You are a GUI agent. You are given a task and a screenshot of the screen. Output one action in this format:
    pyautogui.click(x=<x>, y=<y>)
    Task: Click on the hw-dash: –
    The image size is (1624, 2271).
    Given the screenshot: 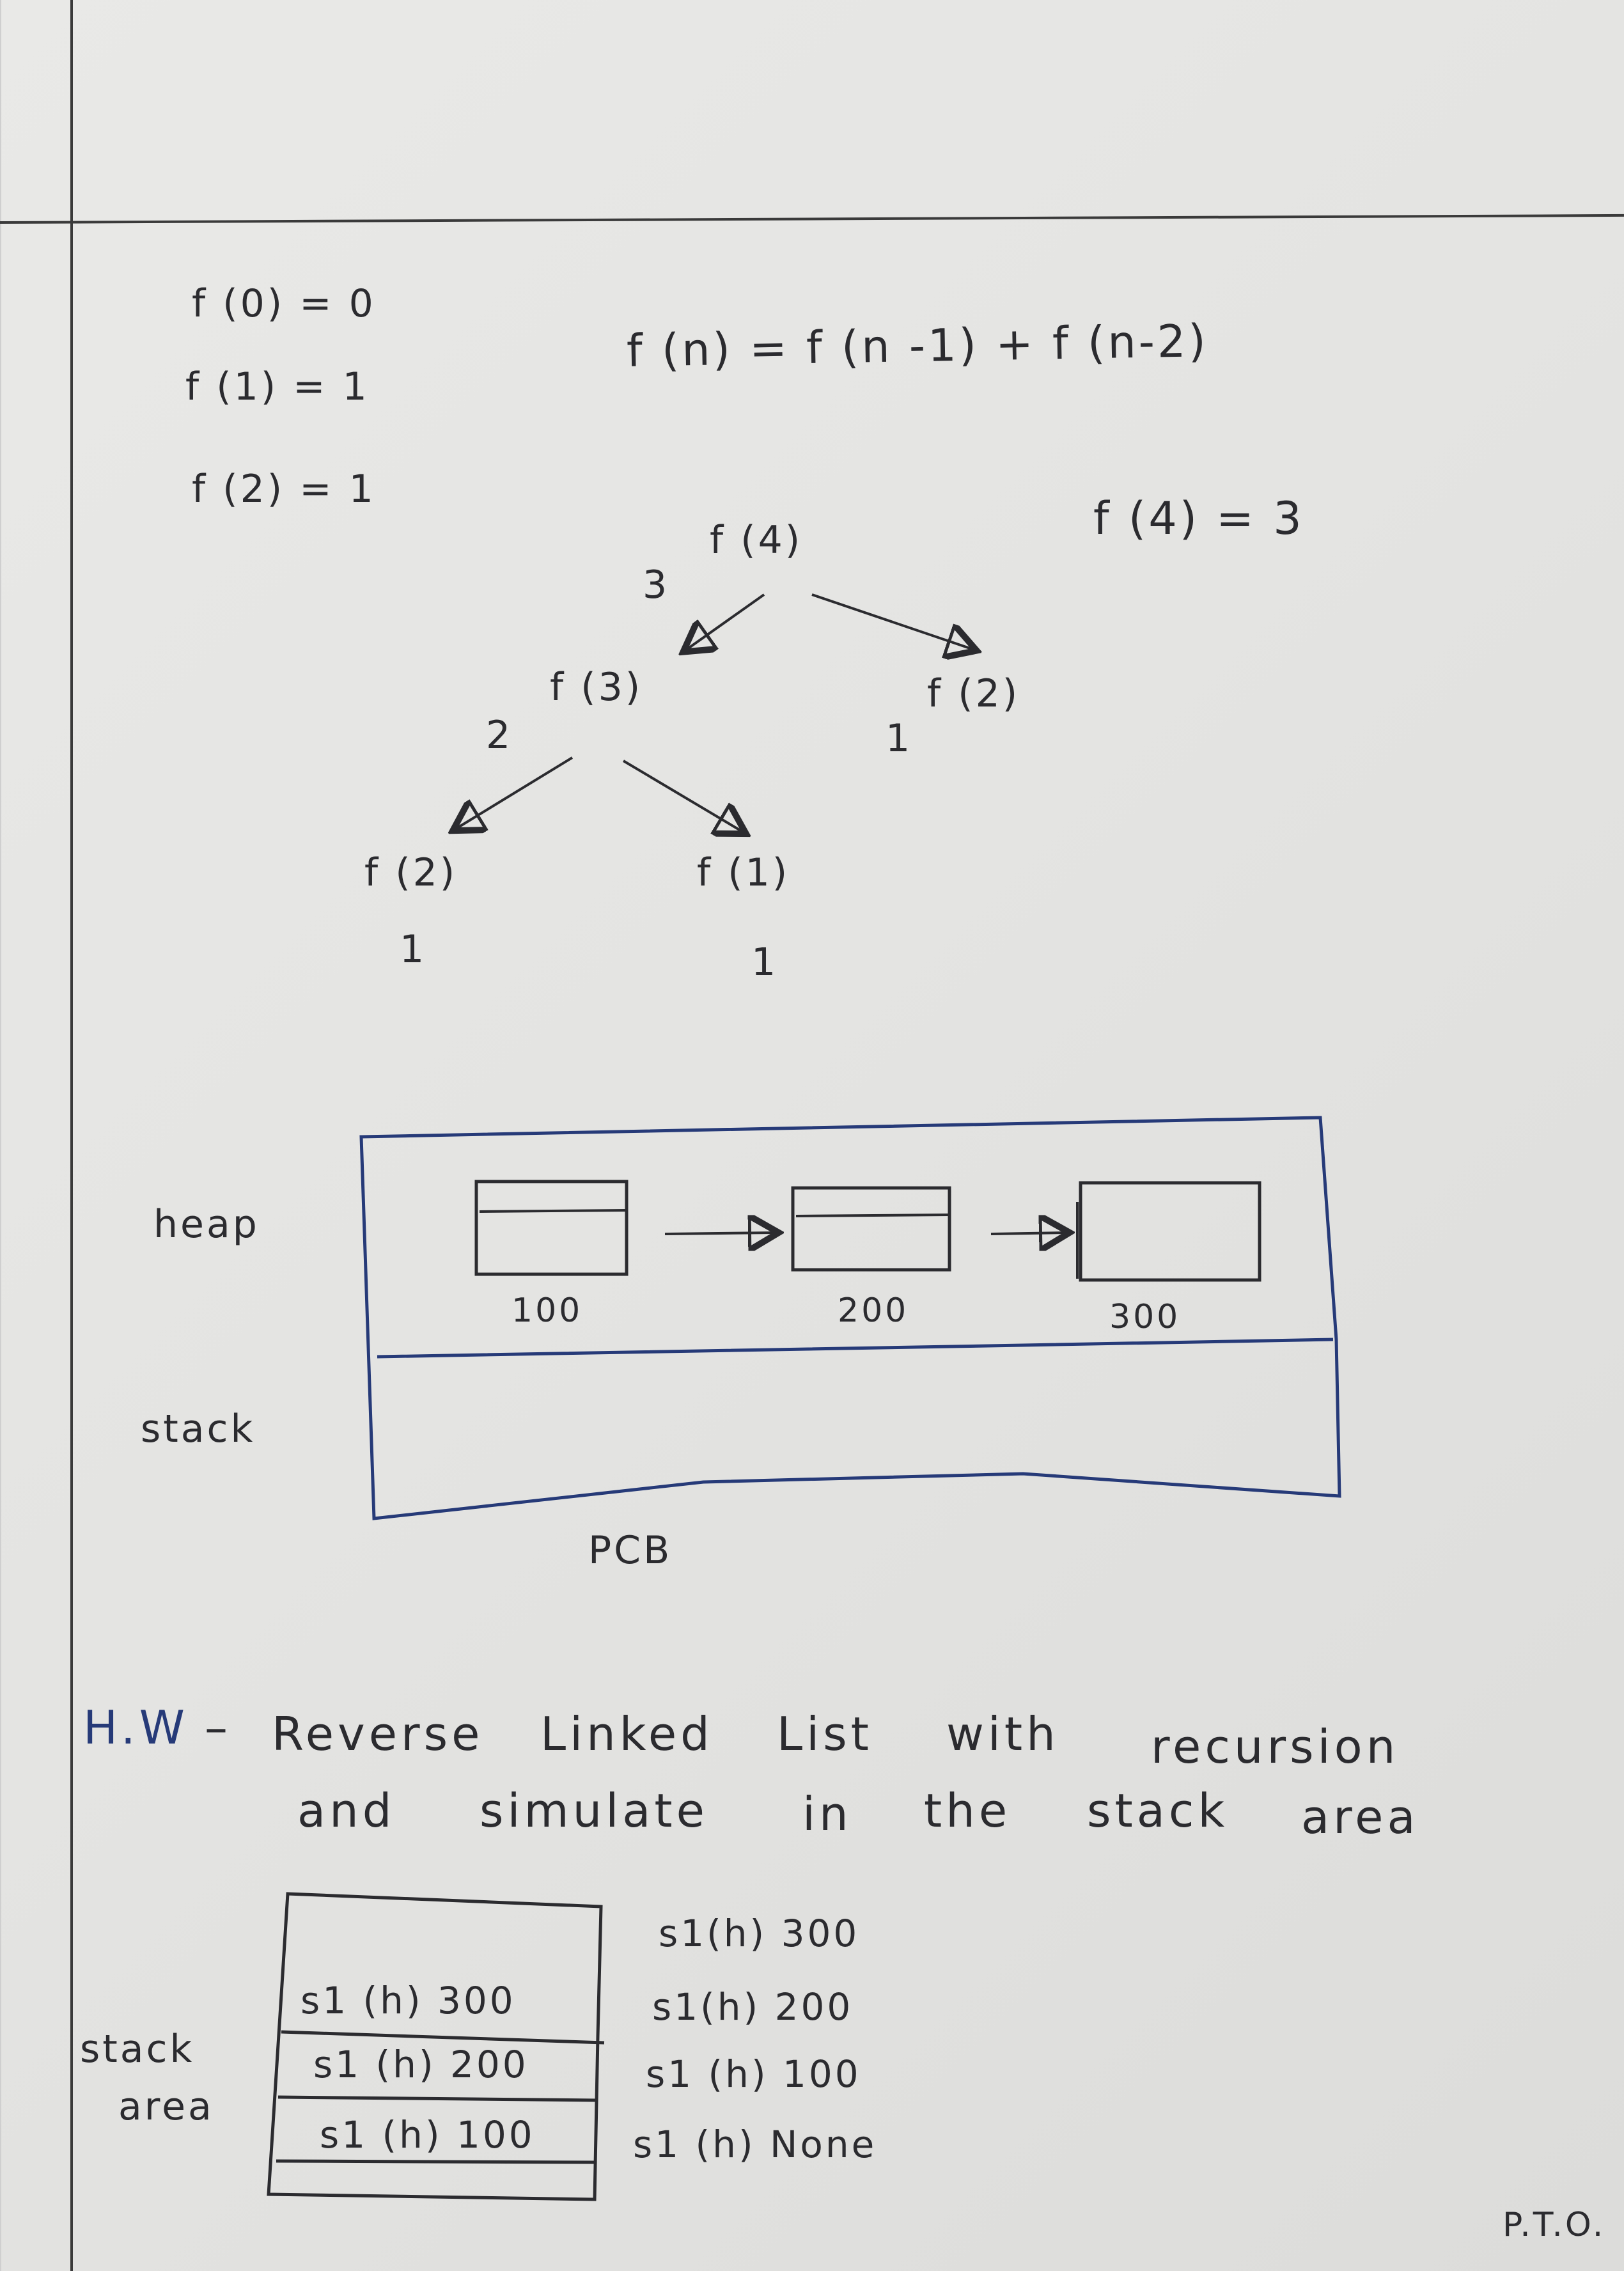 What is the action you would take?
    pyautogui.click(x=218, y=1727)
    